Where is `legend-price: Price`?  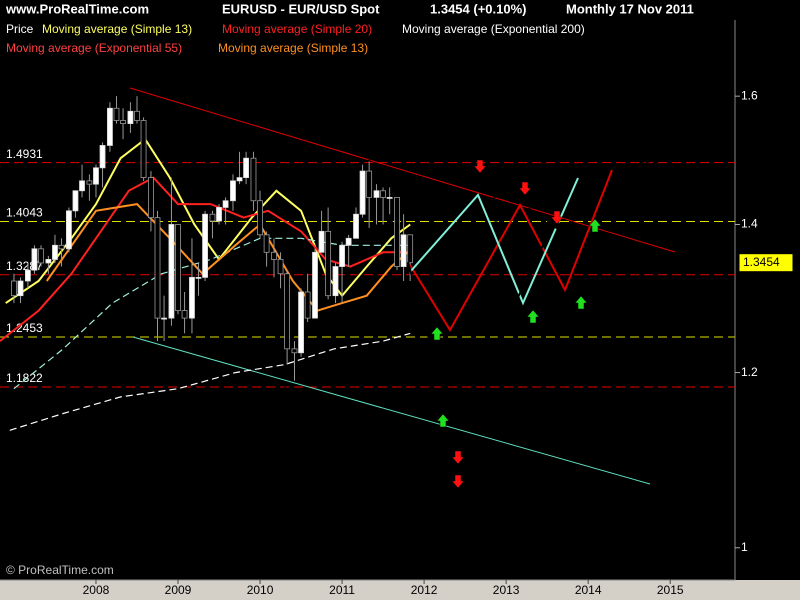
legend-price: Price is located at coordinates (20, 29).